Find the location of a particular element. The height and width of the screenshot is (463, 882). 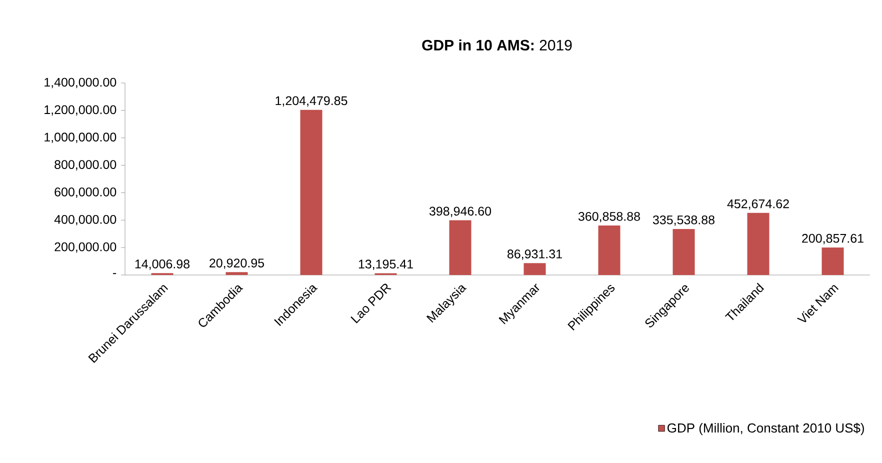

y-tick-label: 1,000,000.00 is located at coordinates (80, 138).